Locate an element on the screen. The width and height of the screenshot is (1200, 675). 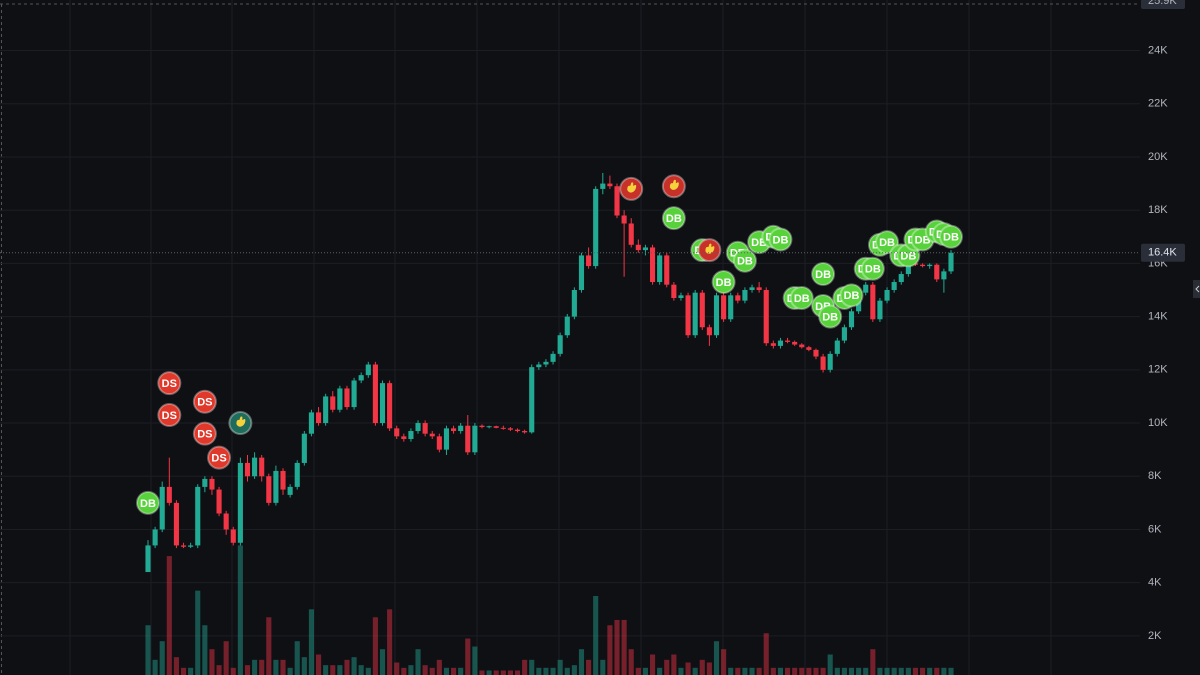
y-tick-label: 20K is located at coordinates (1158, 157).